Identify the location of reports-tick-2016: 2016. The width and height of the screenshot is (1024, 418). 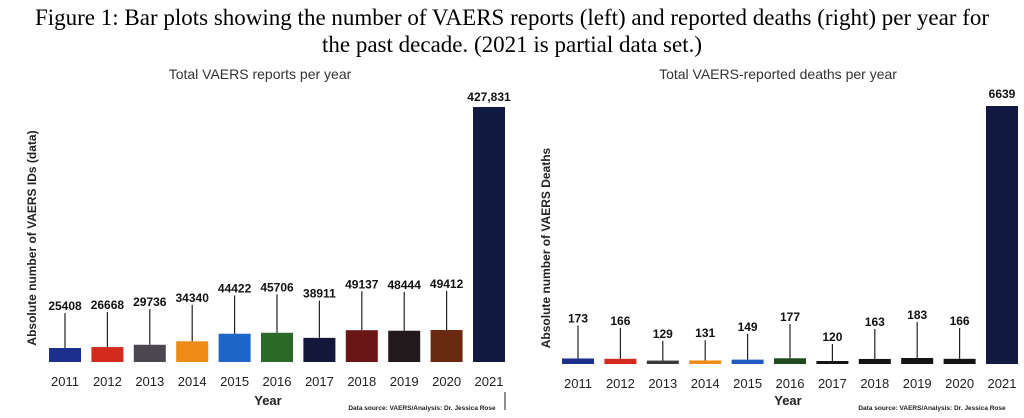
(277, 381).